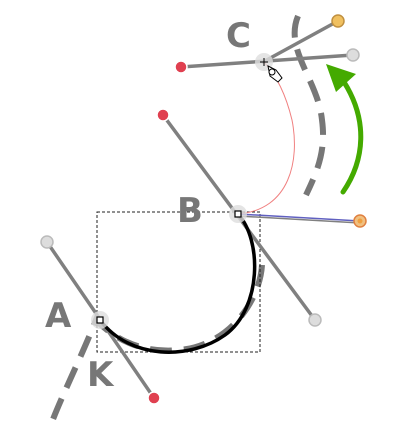  I want to click on label-a: A, so click(58, 316).